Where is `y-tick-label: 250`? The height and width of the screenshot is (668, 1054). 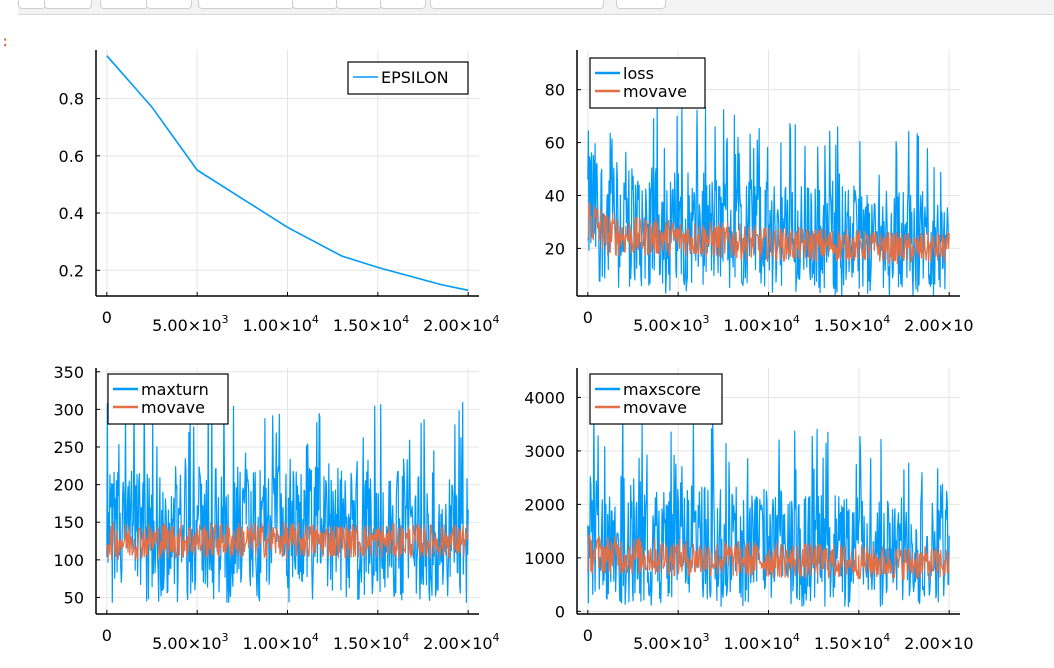 y-tick-label: 250 is located at coordinates (68, 447).